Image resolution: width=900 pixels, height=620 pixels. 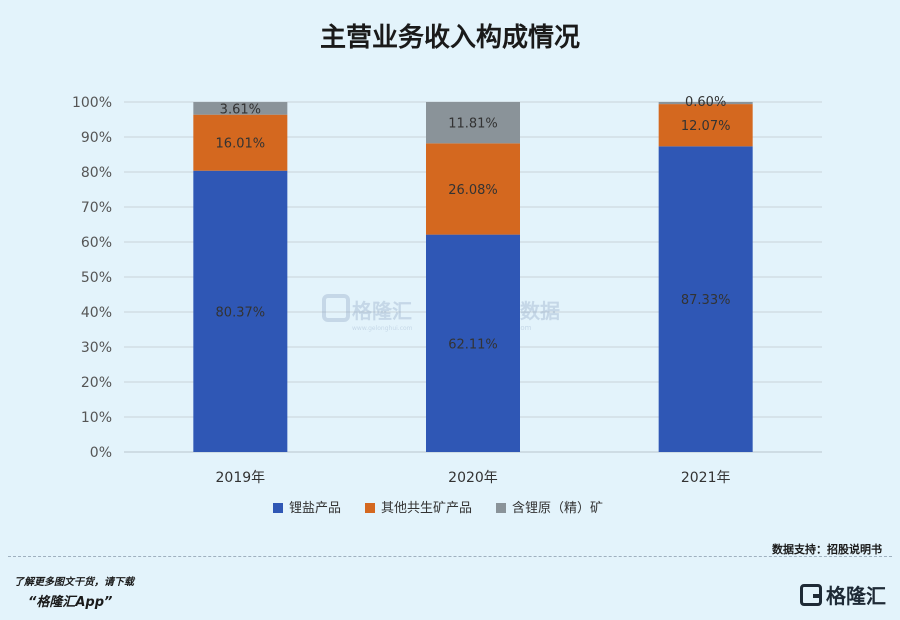 What do you see at coordinates (96, 348) in the screenshot?
I see `y-tick-label: 30%` at bounding box center [96, 348].